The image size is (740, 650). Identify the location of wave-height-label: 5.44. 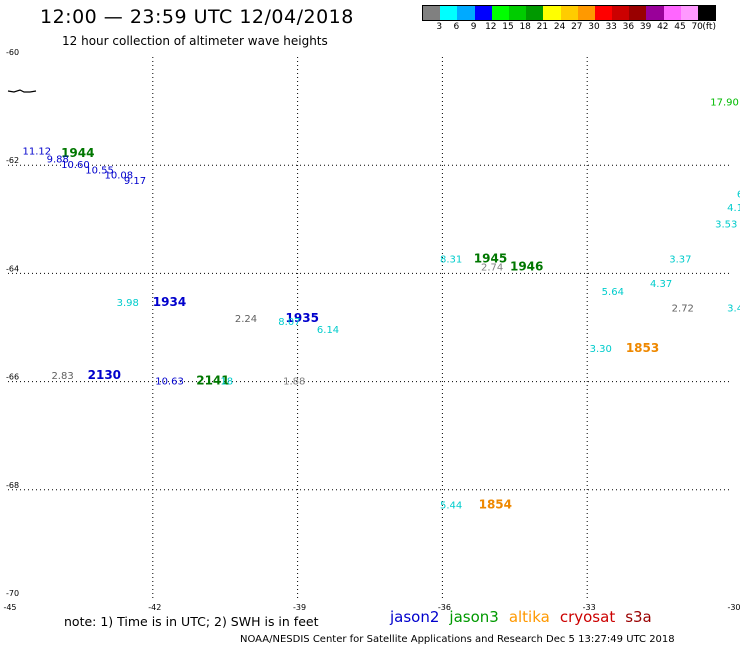
(451, 506).